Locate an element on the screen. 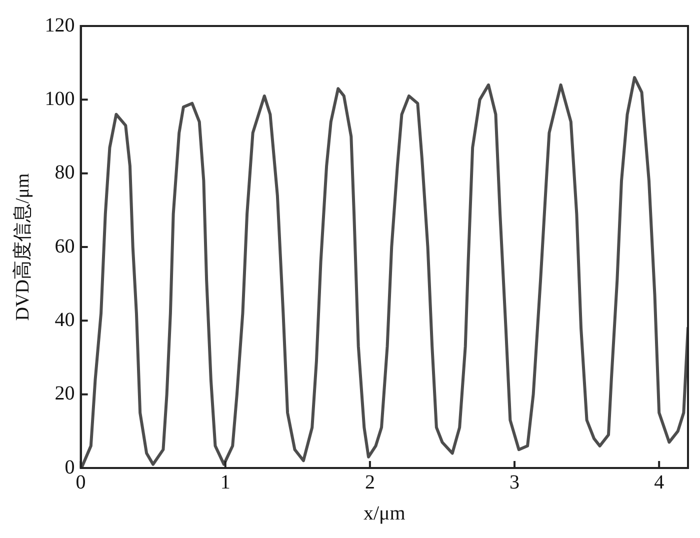 The image size is (700, 538). x-tick-label: 2 is located at coordinates (369, 482).